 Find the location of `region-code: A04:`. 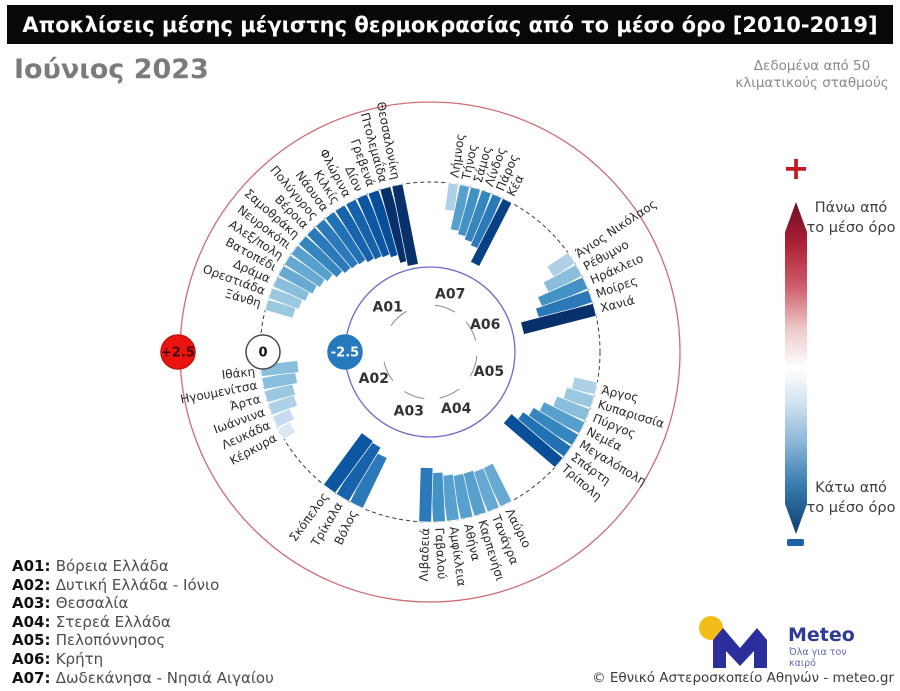

region-code: A04: is located at coordinates (34, 621).